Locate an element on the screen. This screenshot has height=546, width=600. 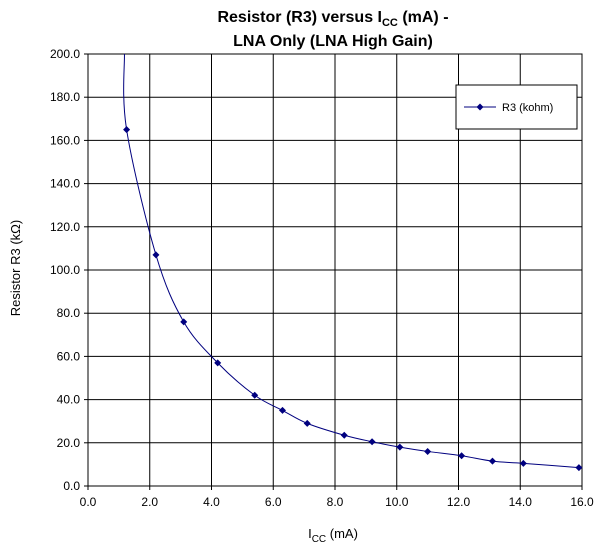
y-tick-label: 0.0 is located at coordinates (71, 486).